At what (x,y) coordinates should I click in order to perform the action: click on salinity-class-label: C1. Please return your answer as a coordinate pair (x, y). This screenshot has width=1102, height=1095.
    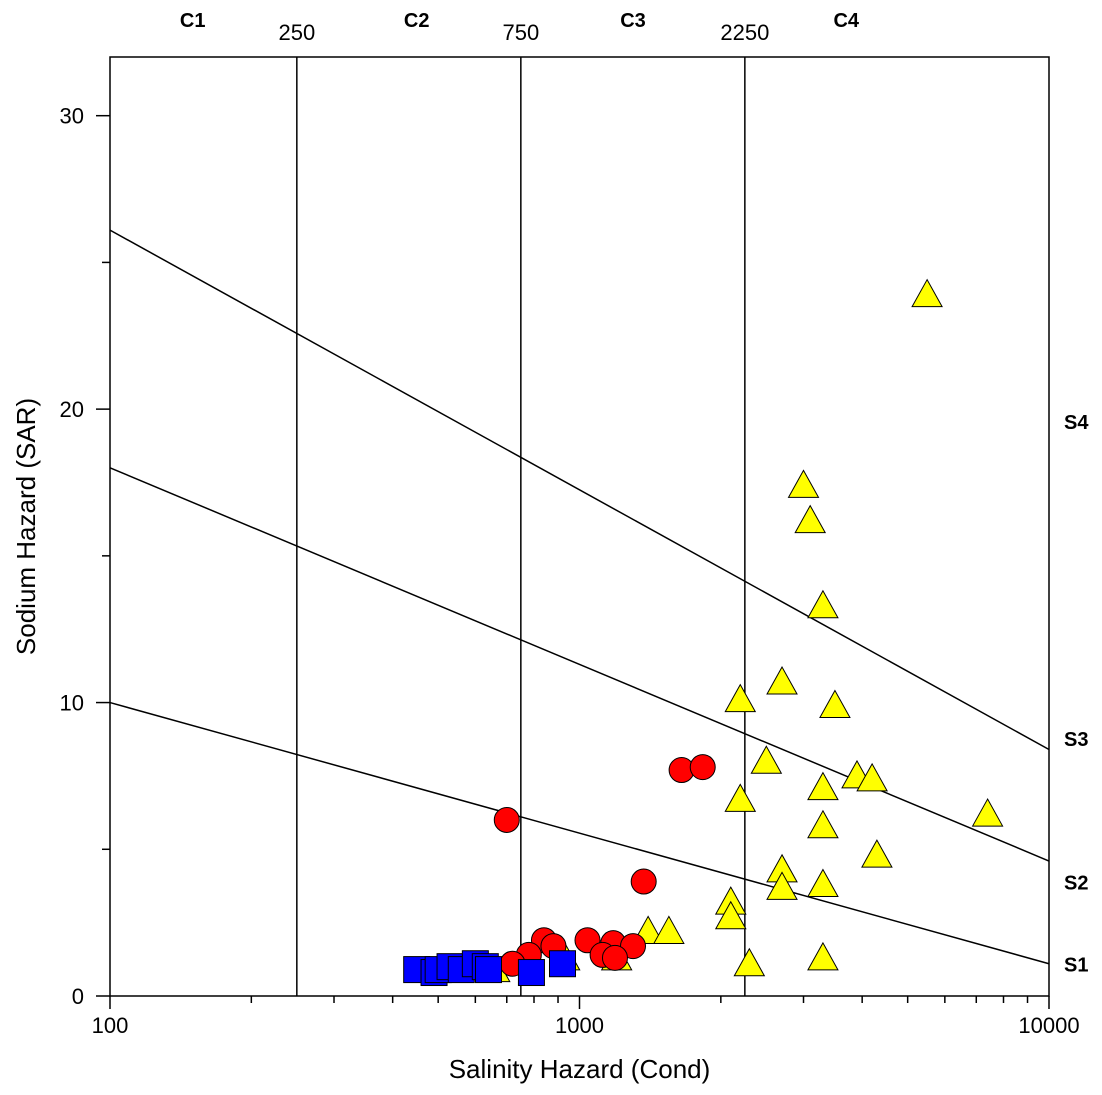
    Looking at the image, I should click on (193, 21).